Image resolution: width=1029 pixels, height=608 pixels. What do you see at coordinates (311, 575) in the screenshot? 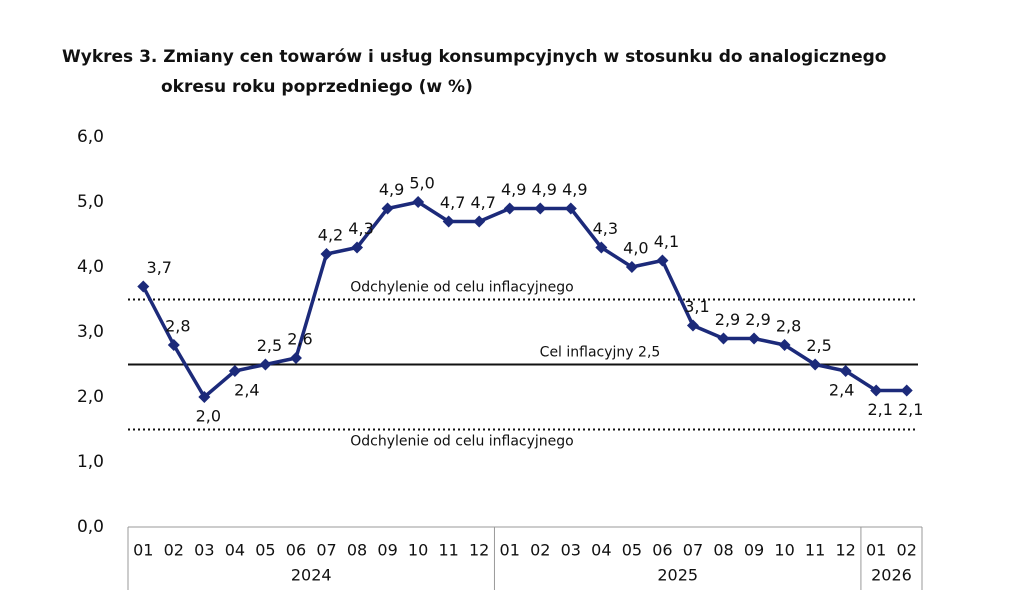
I see `x-group-label: 2024` at bounding box center [311, 575].